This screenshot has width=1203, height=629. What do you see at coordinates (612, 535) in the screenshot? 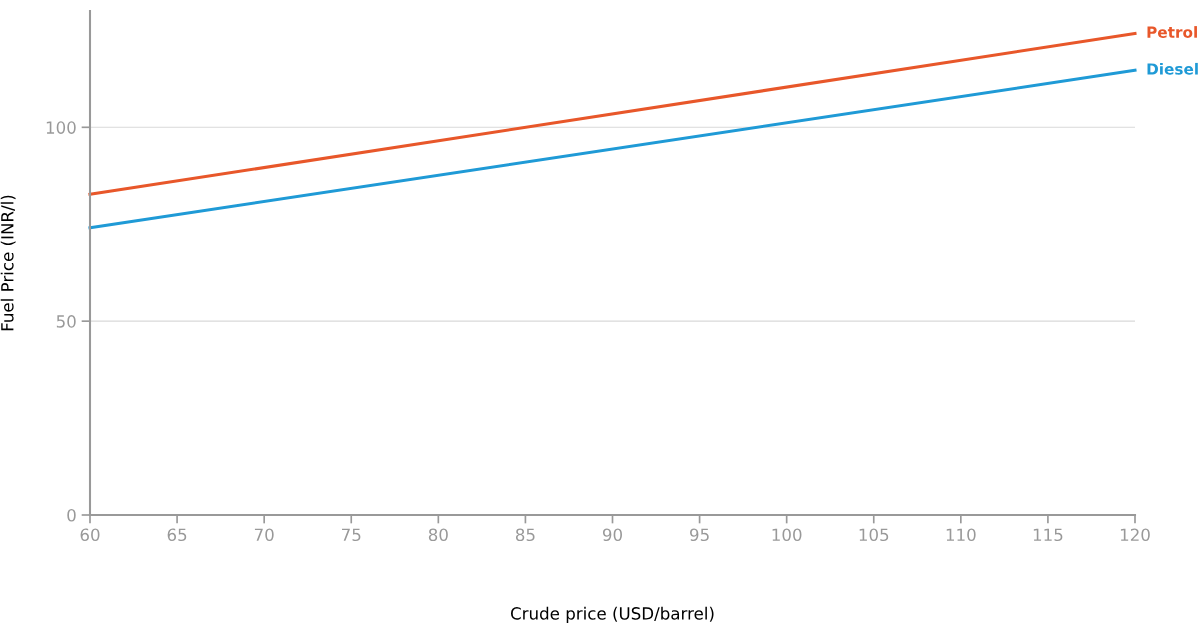
I see `x-tick-label: 90` at bounding box center [612, 535].